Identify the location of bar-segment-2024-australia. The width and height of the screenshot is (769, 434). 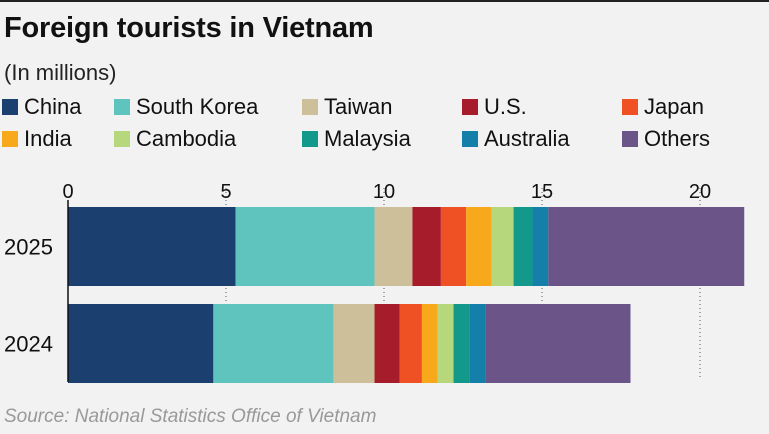
(477, 343).